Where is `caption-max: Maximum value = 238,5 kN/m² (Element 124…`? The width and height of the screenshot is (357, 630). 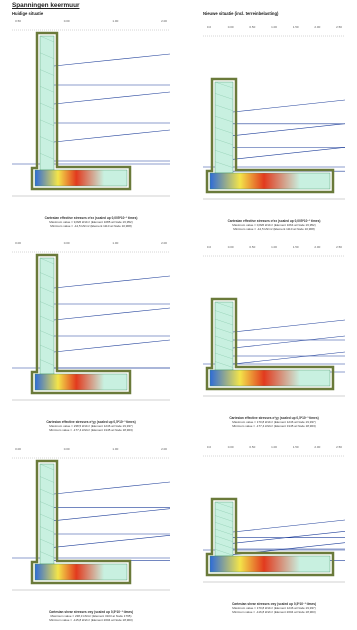 caption-max: Maximum value = 238,5 kN/m² (Element 124… is located at coordinates (91, 426).